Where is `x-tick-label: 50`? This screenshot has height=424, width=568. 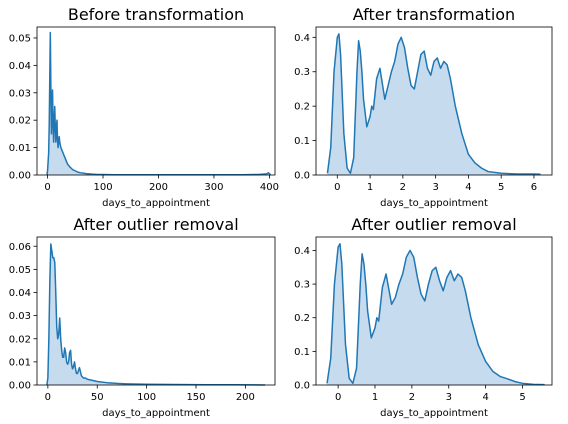 x-tick-label: 50 is located at coordinates (97, 397).